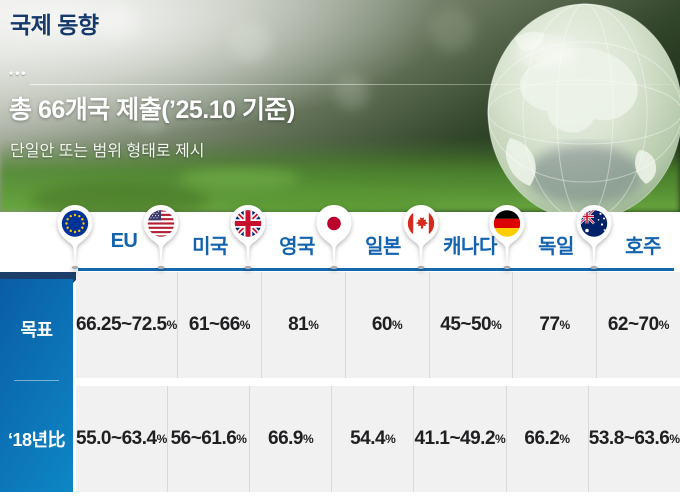 The image size is (680, 502). Describe the element at coordinates (214, 324) in the screenshot. I see `value: 61~66` at that location.